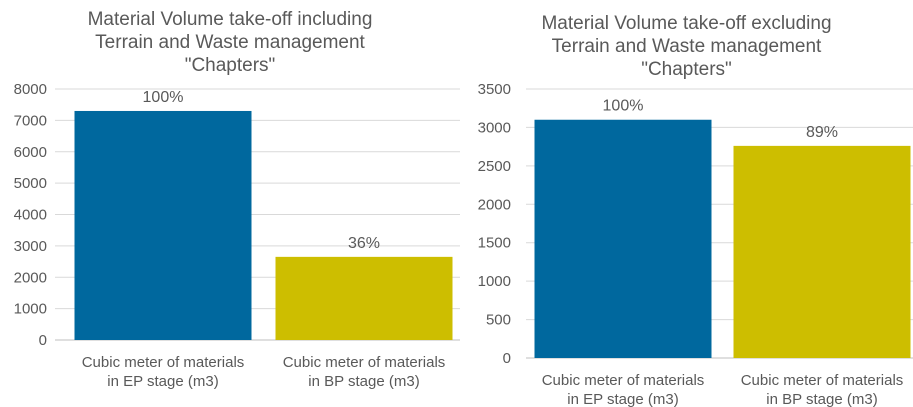 The width and height of the screenshot is (913, 407). I want to click on y-tick-label: 8000, so click(30, 89).